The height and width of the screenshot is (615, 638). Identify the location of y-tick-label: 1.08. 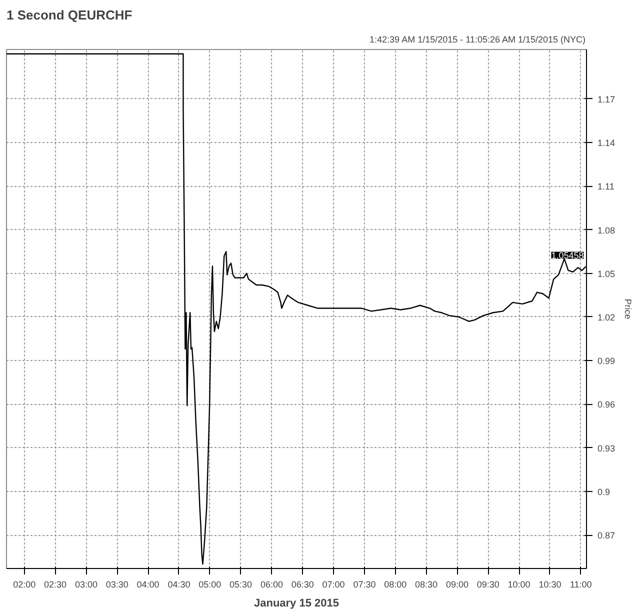
(607, 230).